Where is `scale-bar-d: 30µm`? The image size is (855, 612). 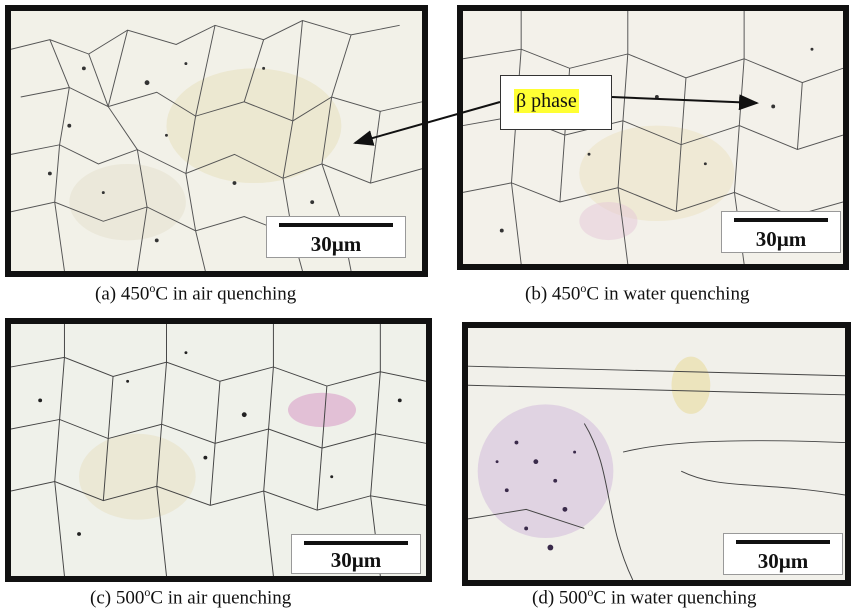 scale-bar-d: 30µm is located at coordinates (783, 554).